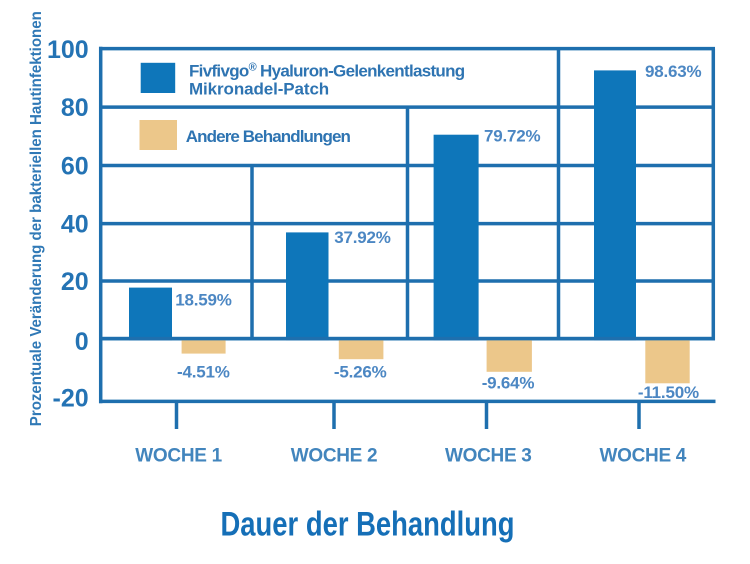 The width and height of the screenshot is (750, 564). Describe the element at coordinates (334, 456) in the screenshot. I see `svg-text: WOCHE 2` at that location.